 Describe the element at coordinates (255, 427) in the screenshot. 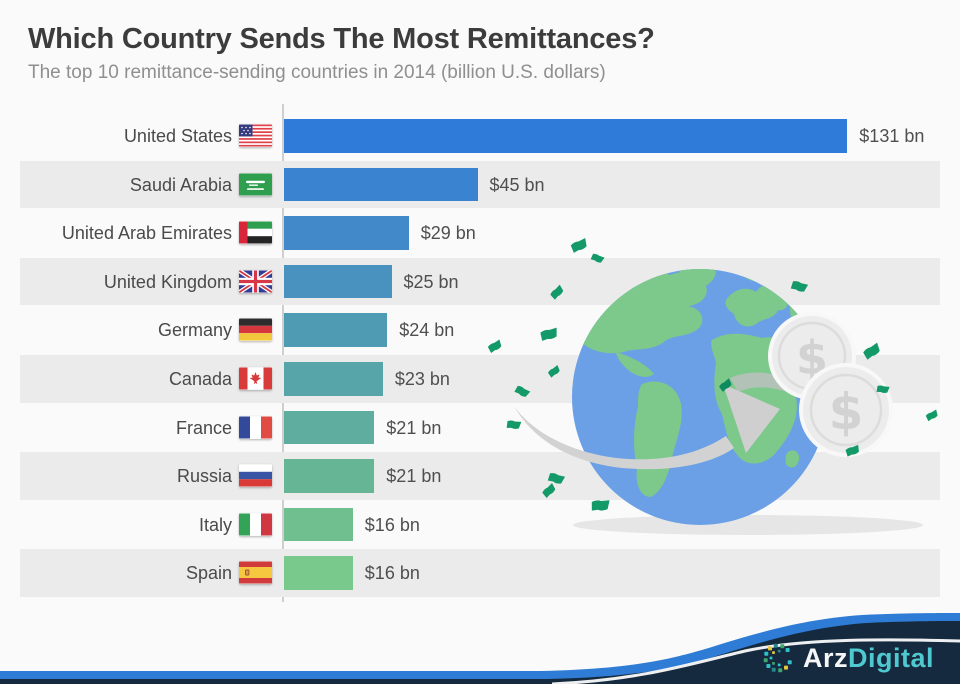

I see `flag-icon-fr` at that location.